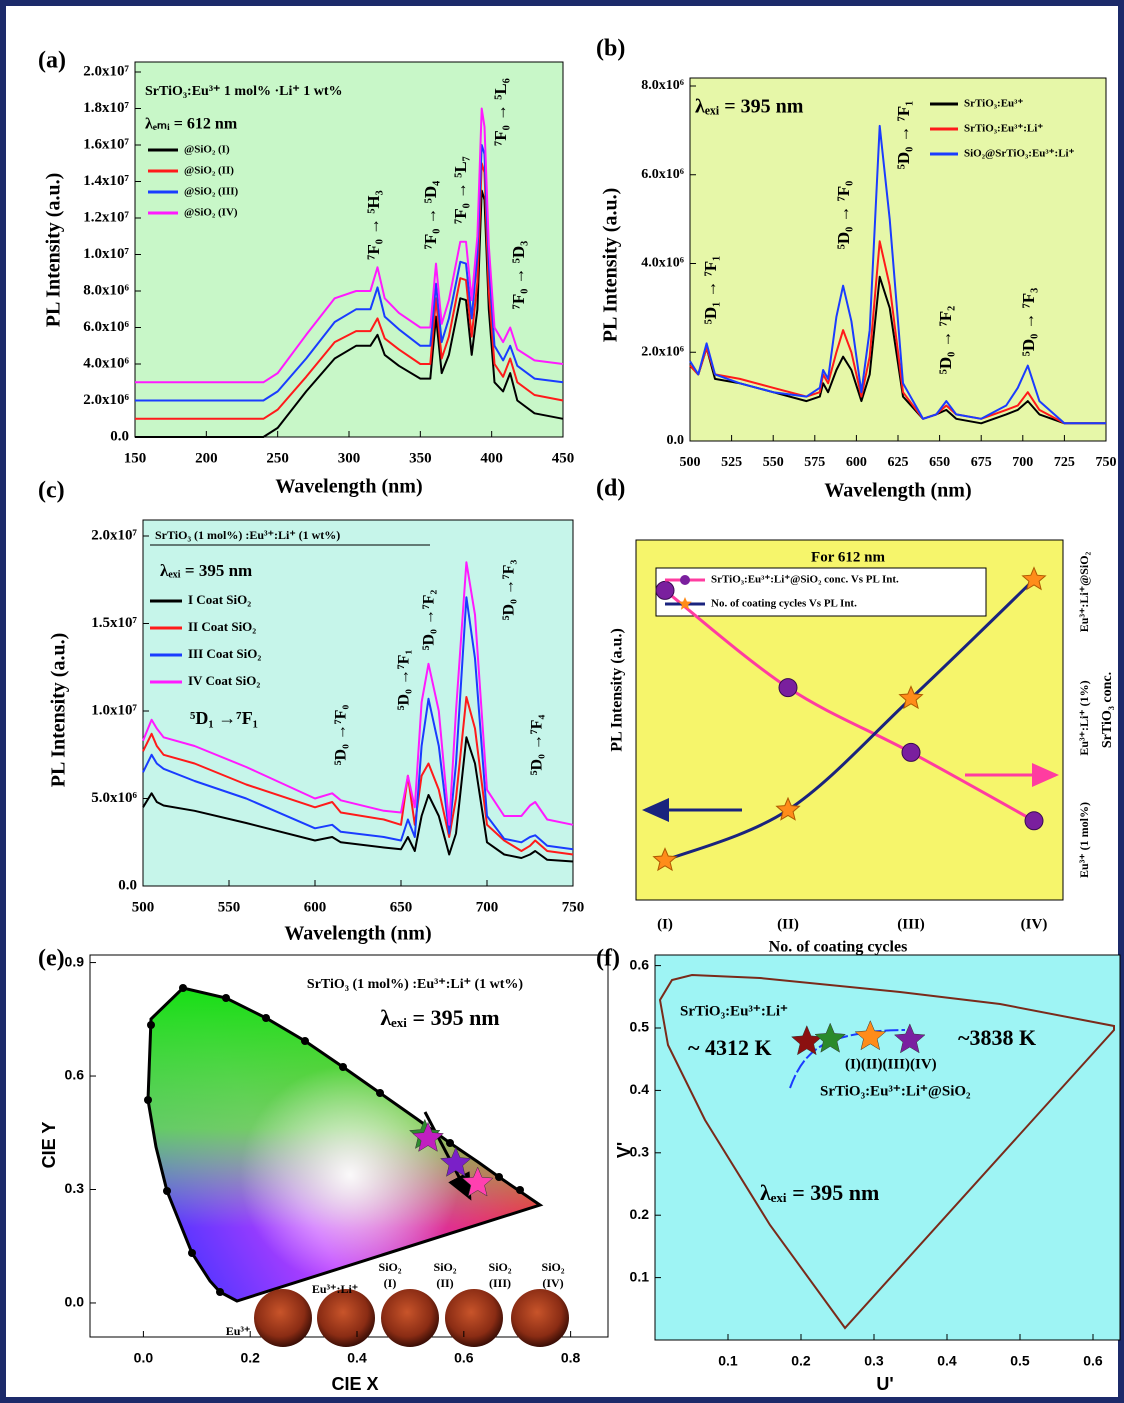 This screenshot has width=1124, height=1403. I want to click on x-tick-label: 0.0, so click(144, 1358).